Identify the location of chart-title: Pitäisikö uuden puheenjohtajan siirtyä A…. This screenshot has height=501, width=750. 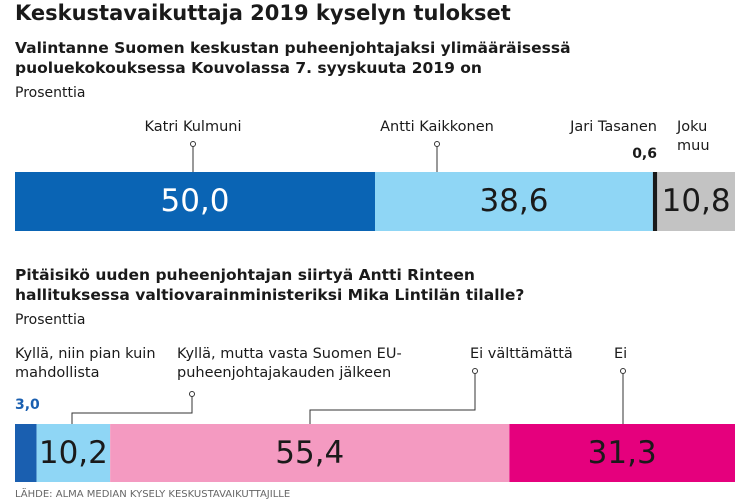
(270, 285).